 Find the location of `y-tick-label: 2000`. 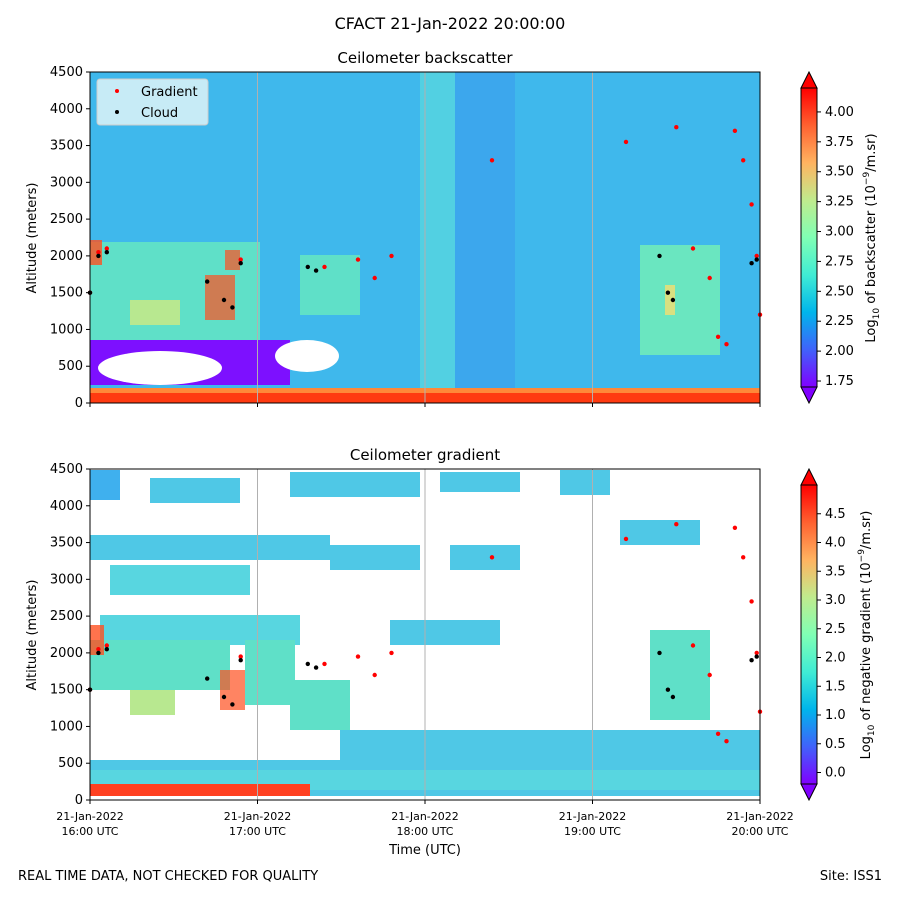

y-tick-label: 2000 is located at coordinates (66, 653).